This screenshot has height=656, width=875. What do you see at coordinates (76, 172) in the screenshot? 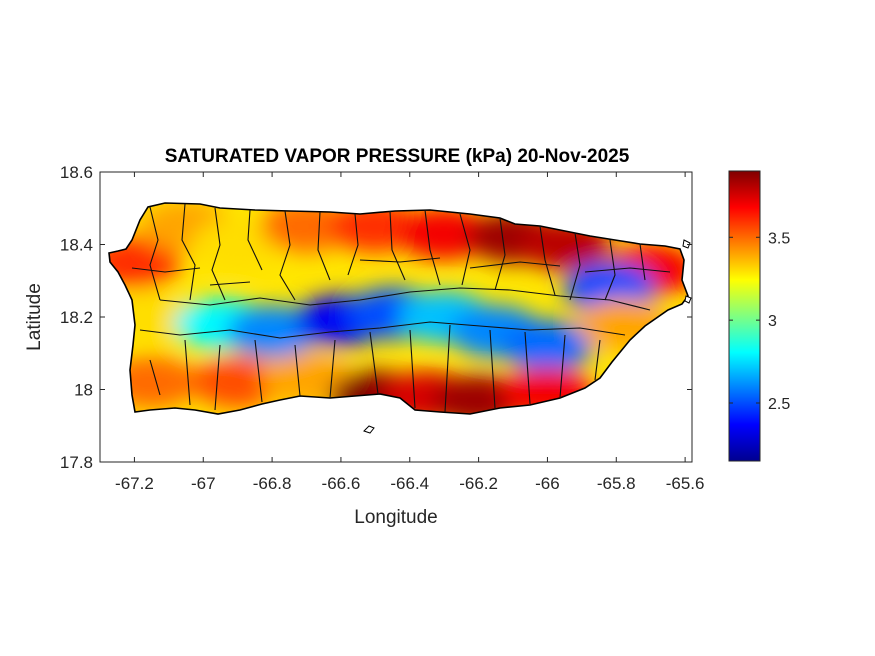
I see `y-tick-label: 18.6` at bounding box center [76, 172].